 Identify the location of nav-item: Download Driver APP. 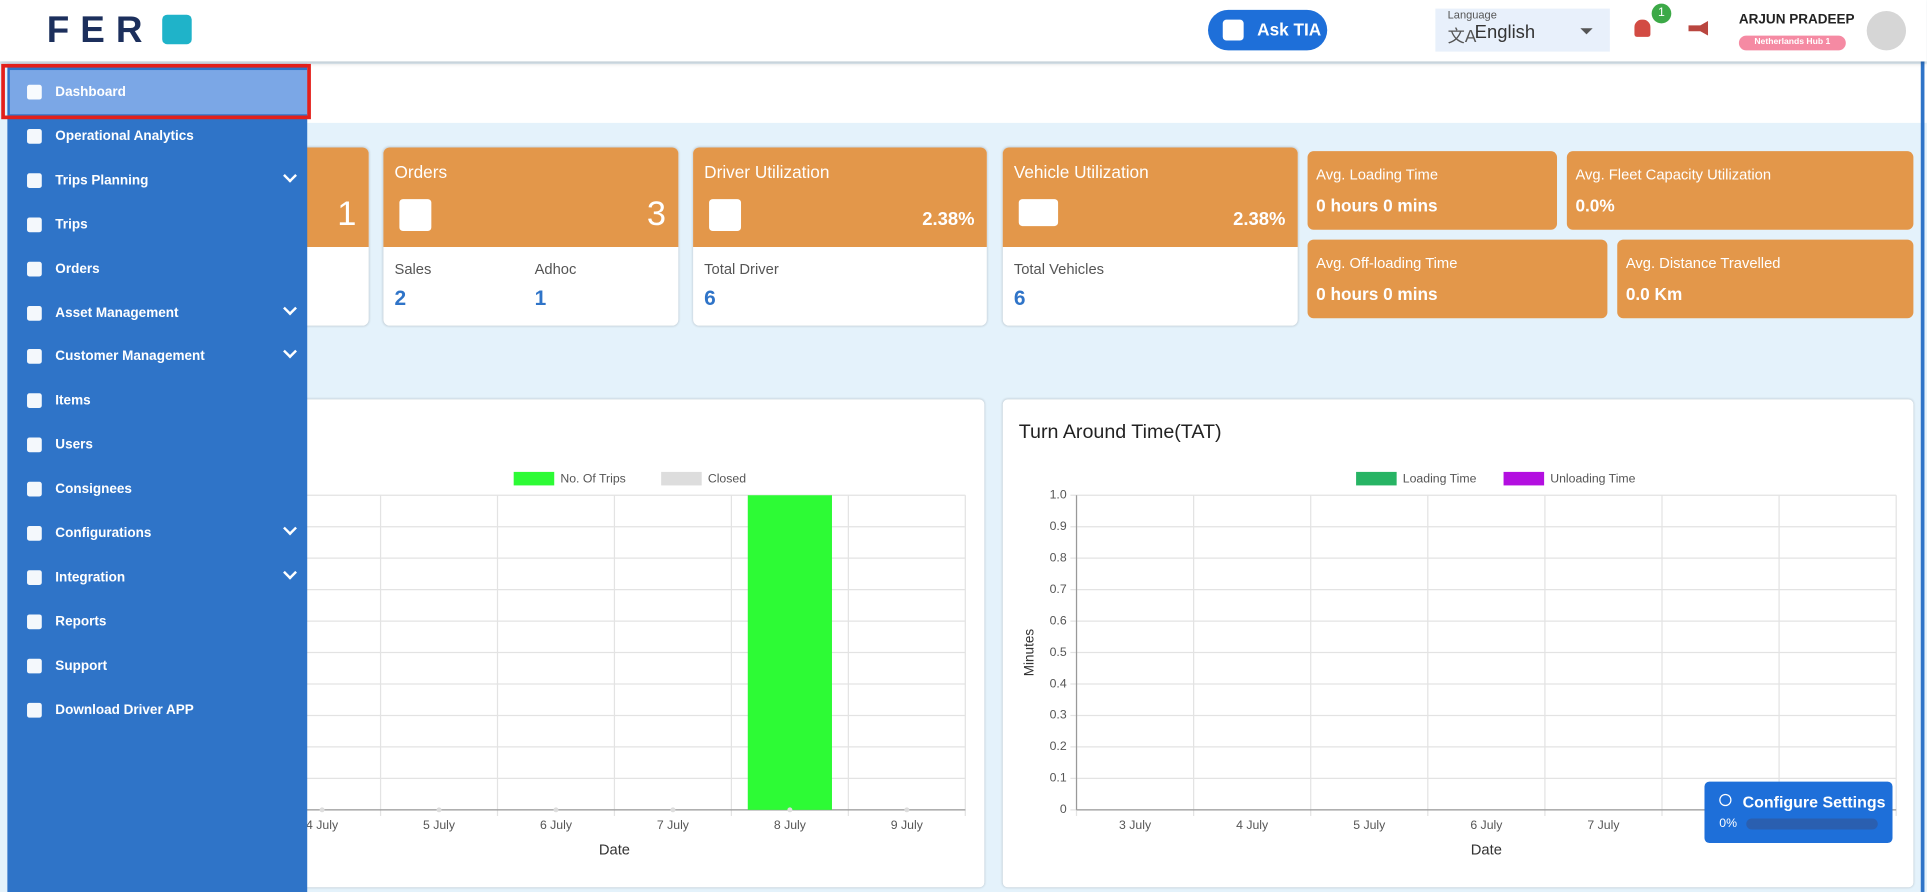
(158, 710).